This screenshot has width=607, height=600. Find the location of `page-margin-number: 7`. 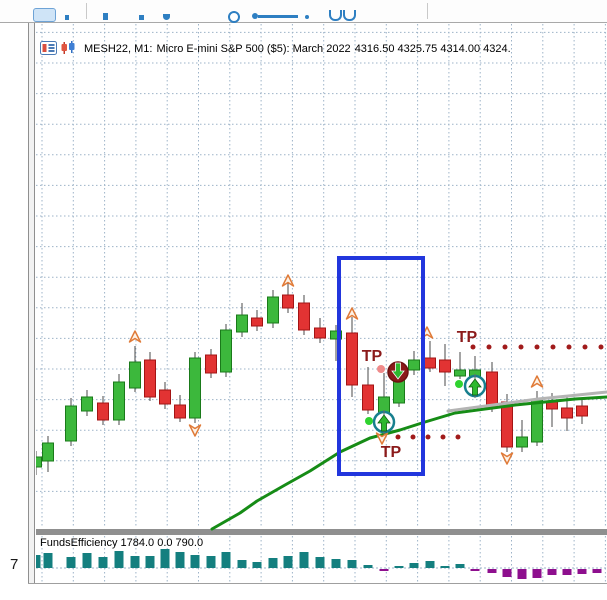

page-margin-number: 7 is located at coordinates (14, 564).